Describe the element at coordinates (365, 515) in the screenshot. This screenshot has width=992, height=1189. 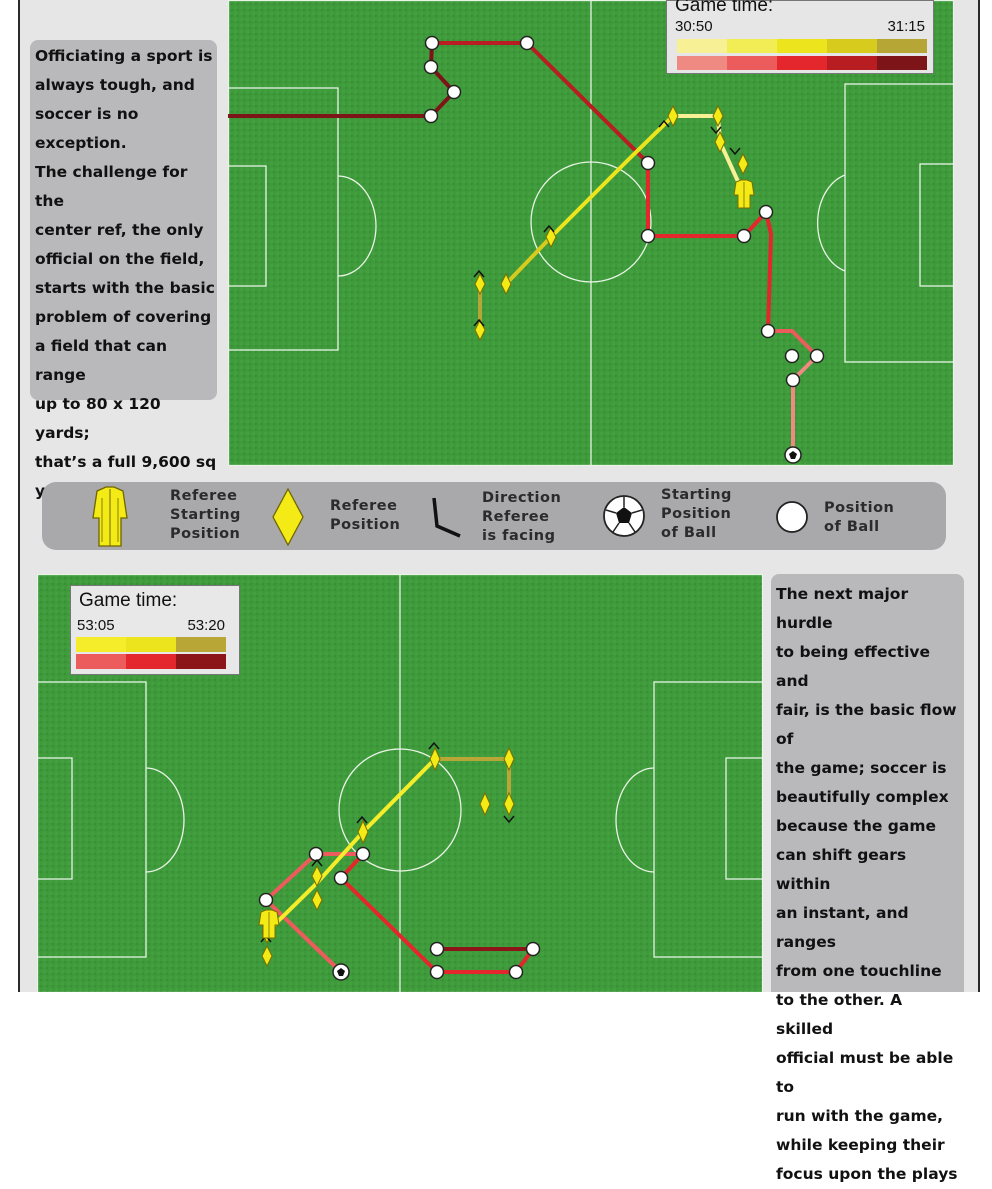
I see `legend-referee-position-label: Referee Position` at that location.